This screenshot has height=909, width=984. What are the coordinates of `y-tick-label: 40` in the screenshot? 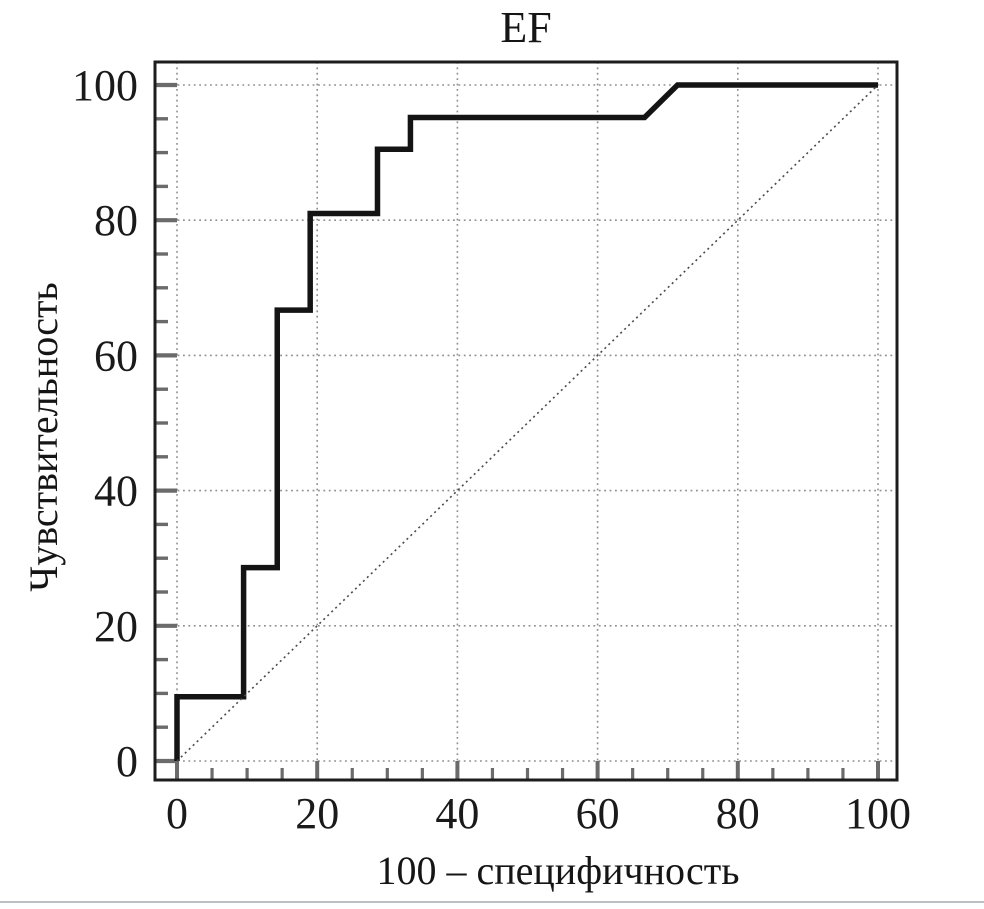 It's located at (116, 491).